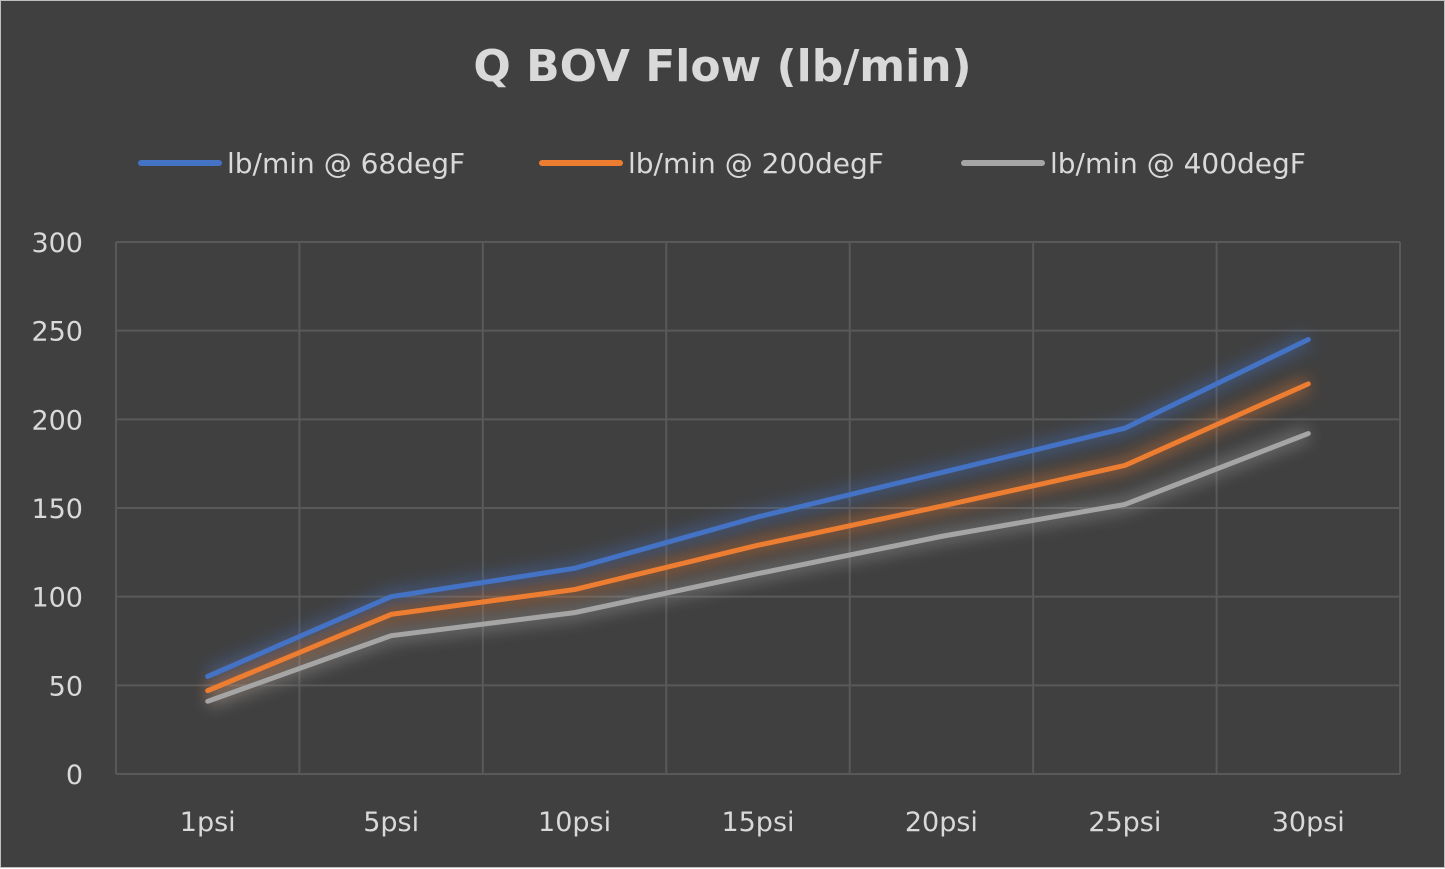  What do you see at coordinates (1178, 163) in the screenshot?
I see `legend-label: lb/min @ 400degF` at bounding box center [1178, 163].